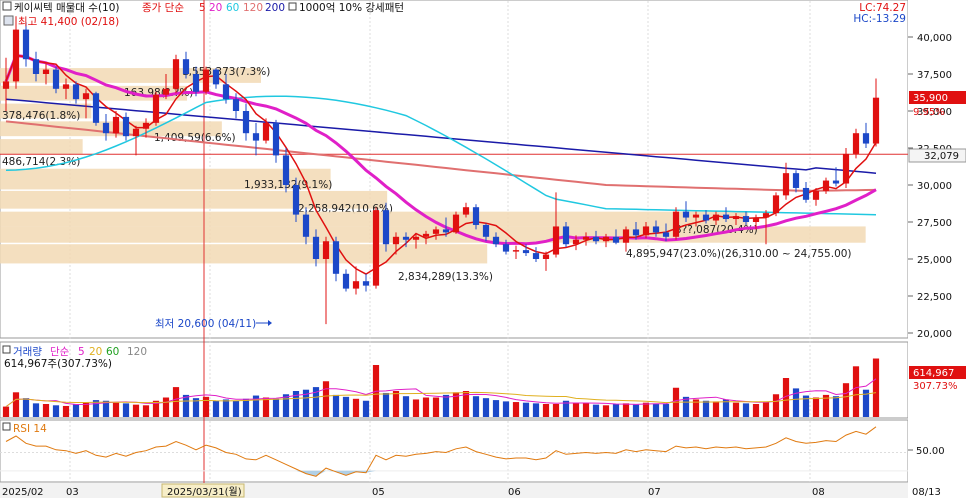 The width and height of the screenshot is (966, 498). I want to click on volume-badge-value: 614,967, so click(933, 373).